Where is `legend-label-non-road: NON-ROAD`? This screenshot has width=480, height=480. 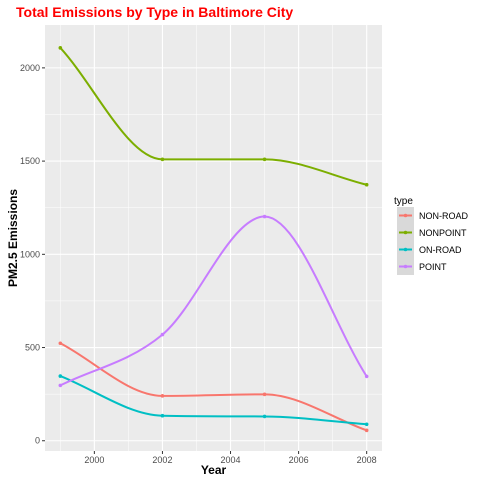 legend-label-non-road: NON-ROAD is located at coordinates (443, 216).